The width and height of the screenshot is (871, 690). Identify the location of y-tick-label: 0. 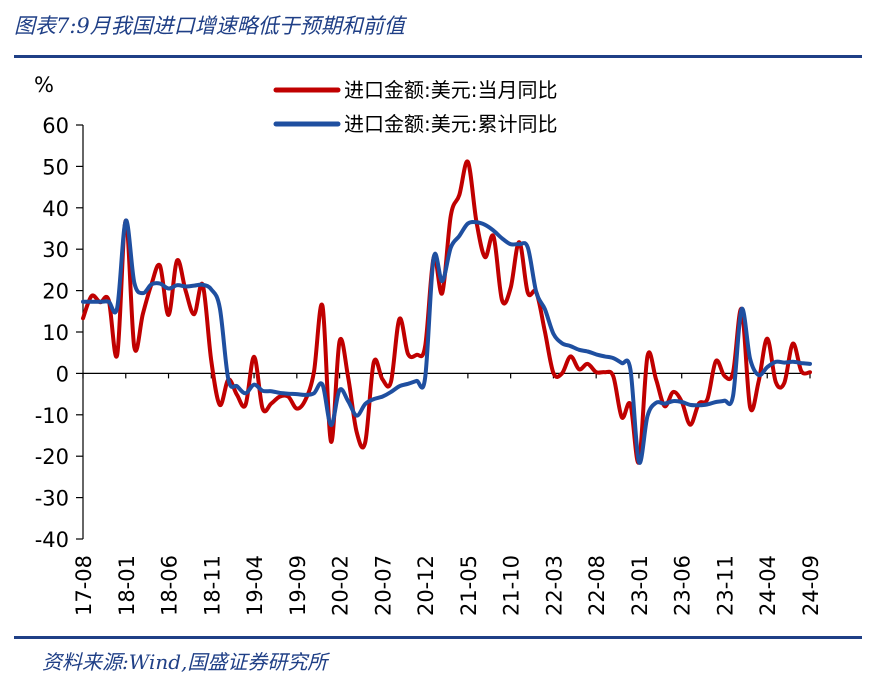
(62, 374).